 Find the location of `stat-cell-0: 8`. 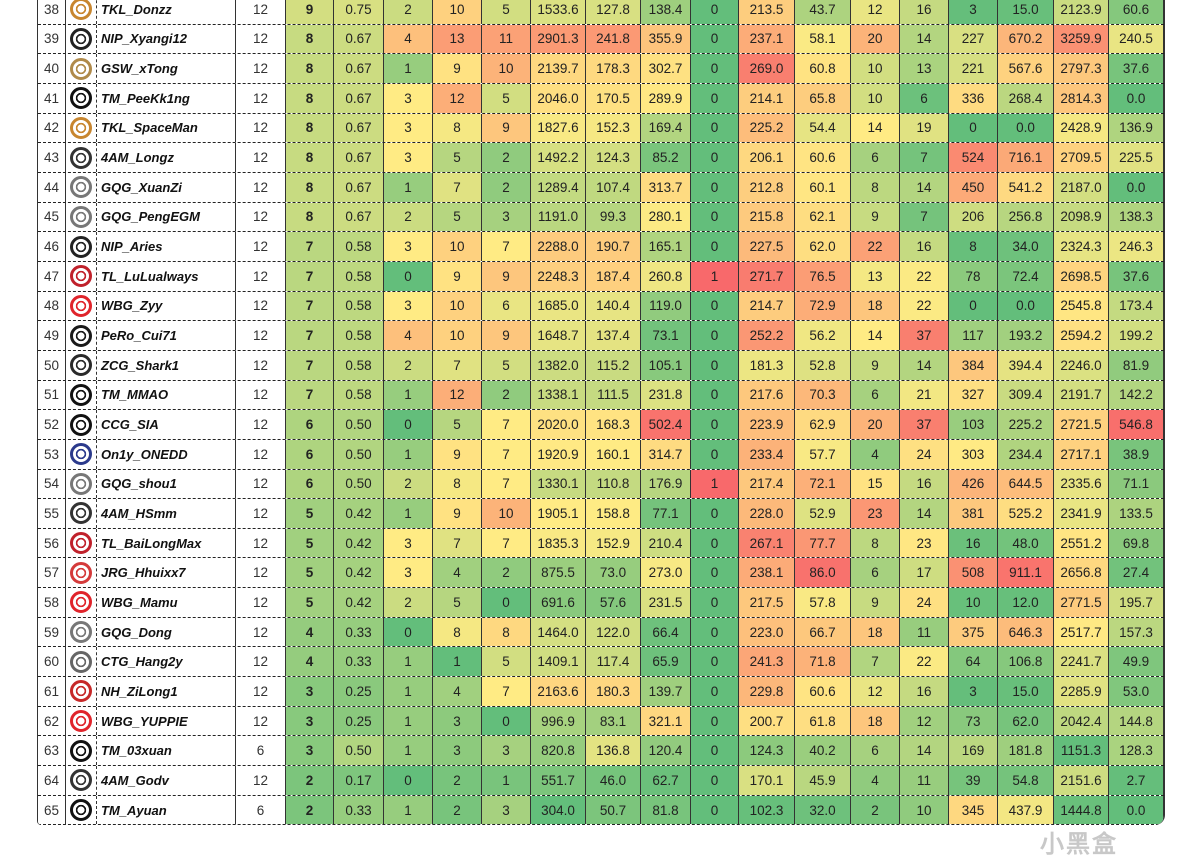

stat-cell-0: 8 is located at coordinates (310, 128).